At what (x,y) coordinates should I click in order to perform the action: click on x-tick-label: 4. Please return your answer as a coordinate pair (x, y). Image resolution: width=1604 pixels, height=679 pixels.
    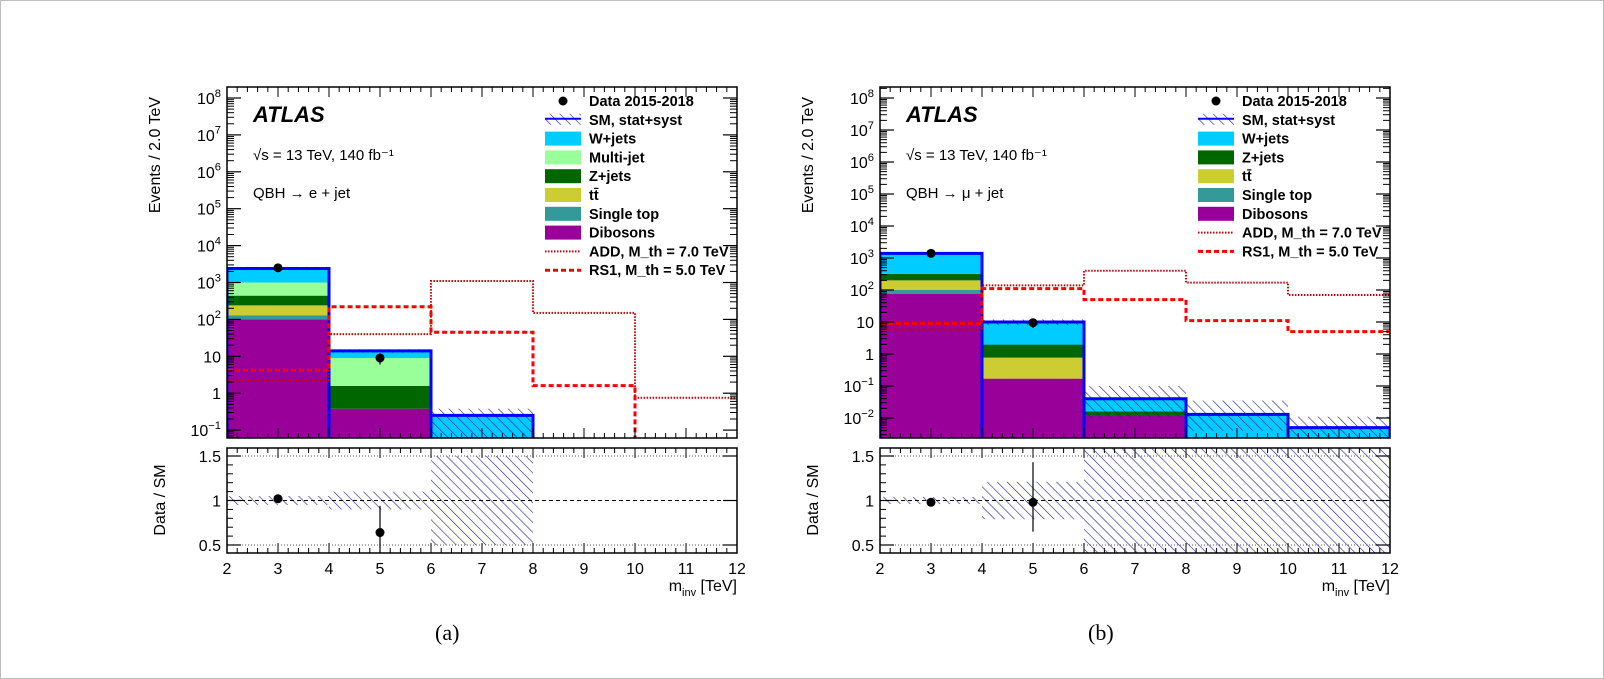
    Looking at the image, I should click on (329, 569).